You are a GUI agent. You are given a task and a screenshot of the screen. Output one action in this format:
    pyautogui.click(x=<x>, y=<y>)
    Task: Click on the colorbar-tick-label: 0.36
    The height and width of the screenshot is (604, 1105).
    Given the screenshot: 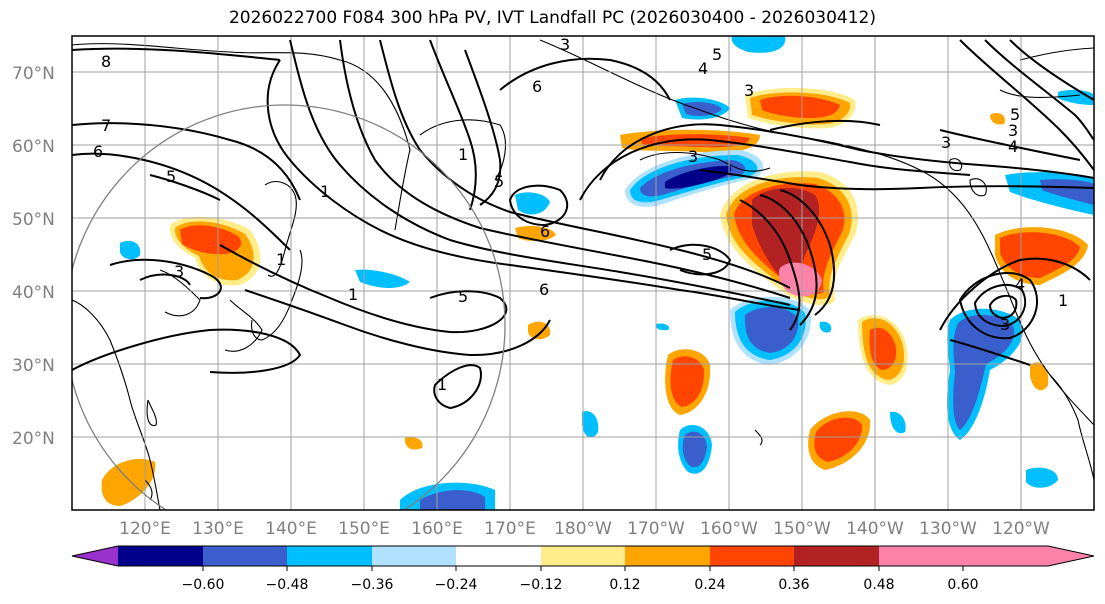 What is the action you would take?
    pyautogui.click(x=793, y=585)
    